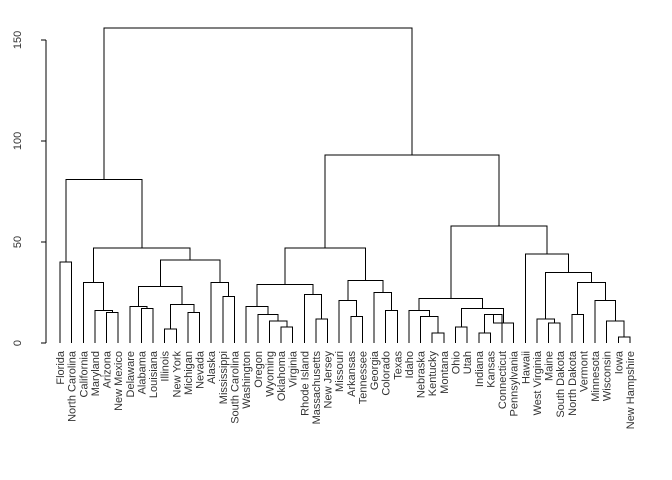 The image size is (672, 480). Describe the element at coordinates (329, 380) in the screenshot. I see `leaf-label-new-jersey: New Jersey` at that location.